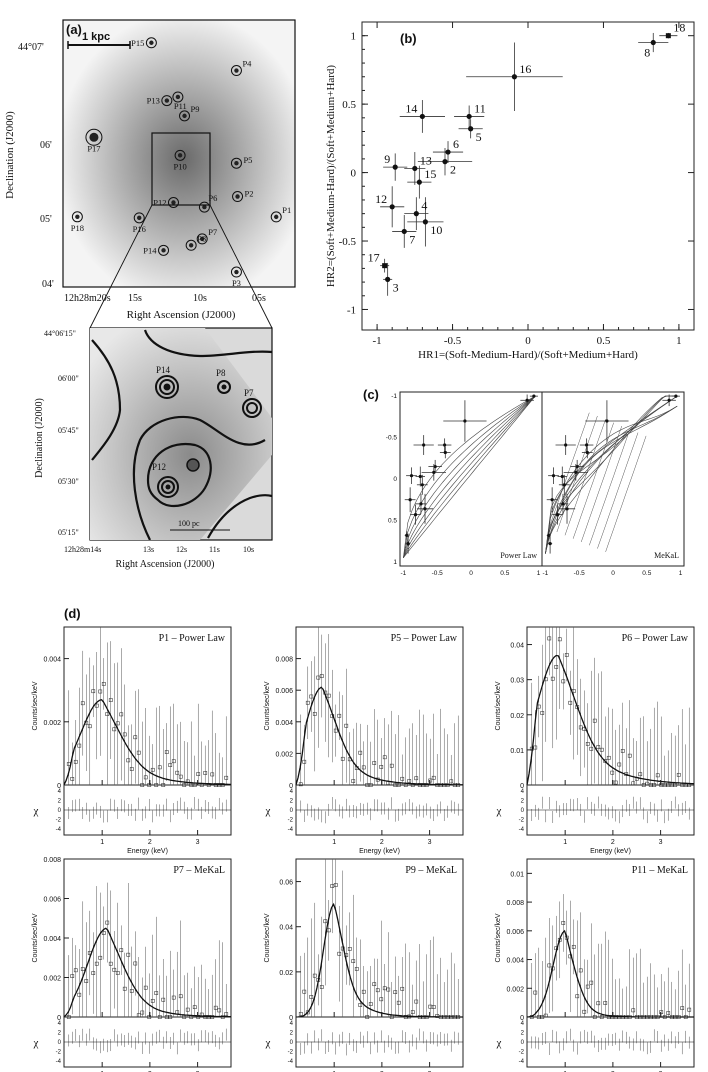 The width and height of the screenshot is (708, 1072). What do you see at coordinates (517, 716) in the screenshot?
I see `spectrum-ytick-label: 0.02` at bounding box center [517, 716].